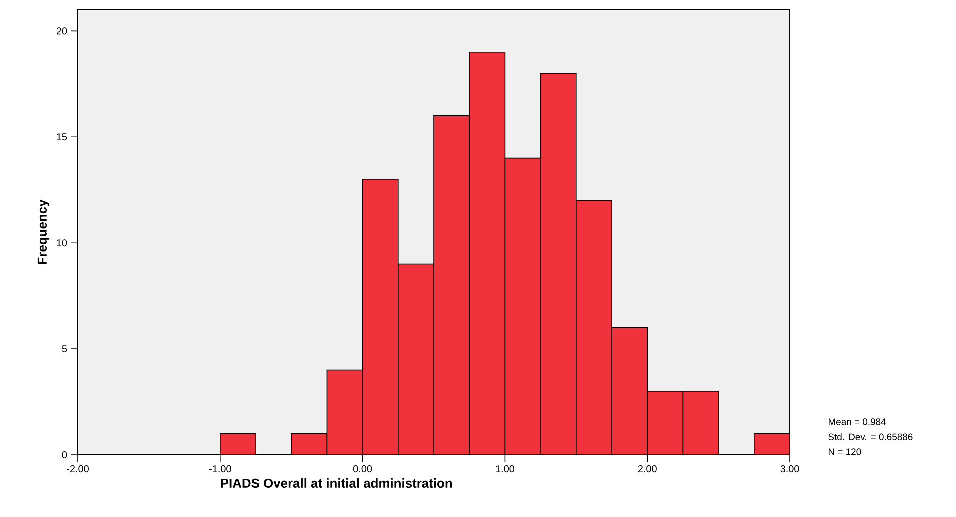 This screenshot has height=517, width=956. What do you see at coordinates (220, 469) in the screenshot?
I see `x-tick-label: -1.00` at bounding box center [220, 469].